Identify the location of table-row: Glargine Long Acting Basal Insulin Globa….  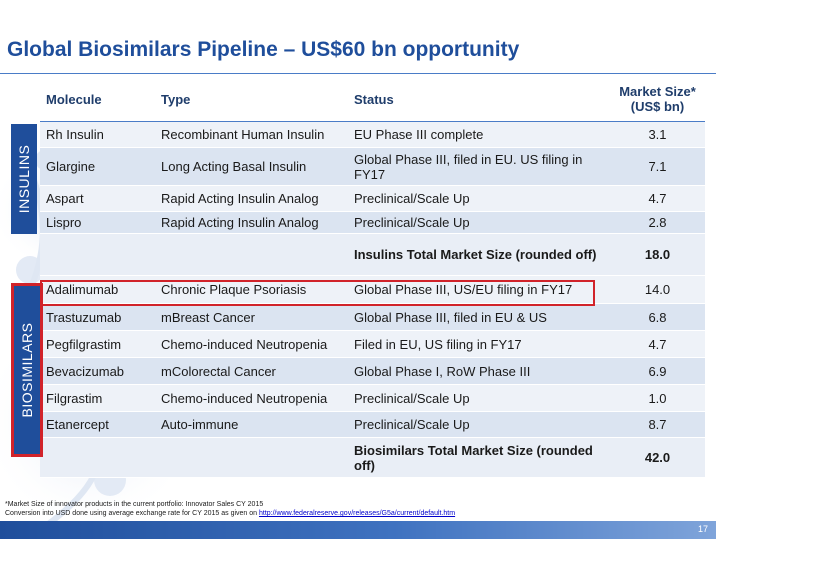
(372, 166).